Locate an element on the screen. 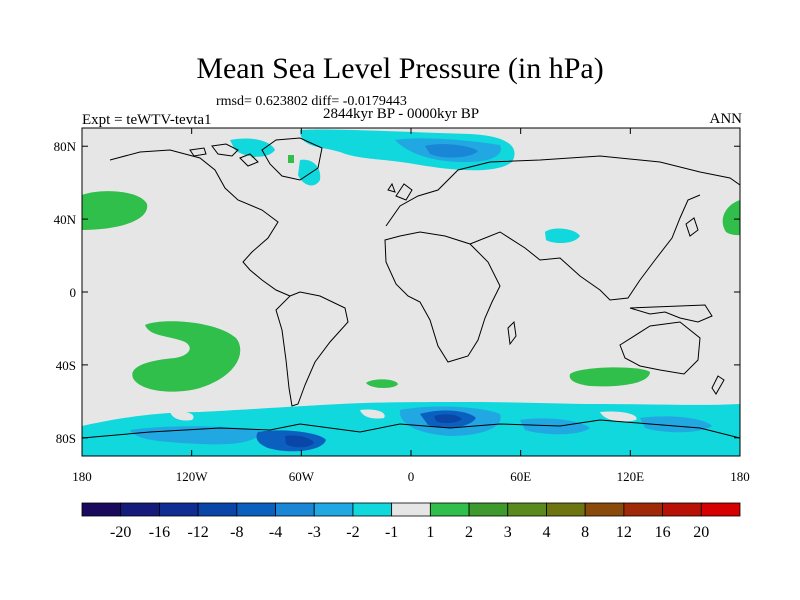  coastline-australia is located at coordinates (660, 348).